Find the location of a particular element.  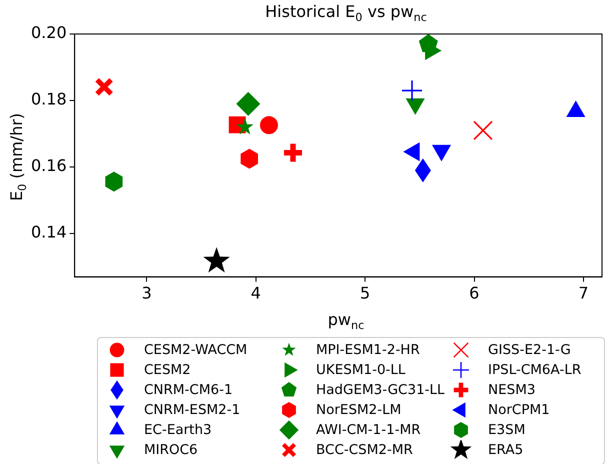

legend-label: E3SM is located at coordinates (507, 430).